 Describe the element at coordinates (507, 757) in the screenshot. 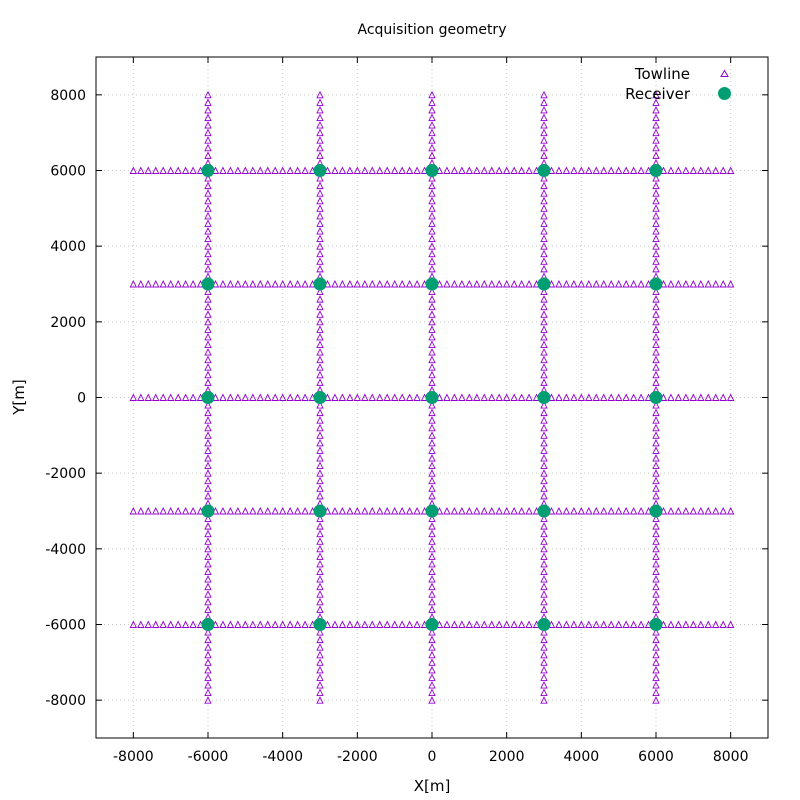

I see `x-tick-label: 2000` at that location.